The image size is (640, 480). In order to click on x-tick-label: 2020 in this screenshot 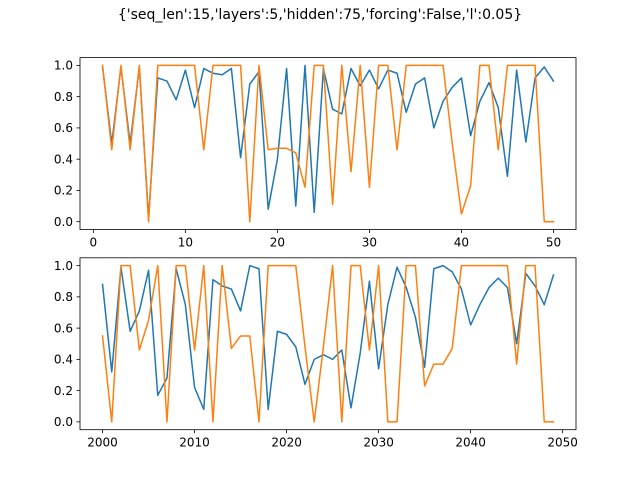, I will do `click(286, 443)`.